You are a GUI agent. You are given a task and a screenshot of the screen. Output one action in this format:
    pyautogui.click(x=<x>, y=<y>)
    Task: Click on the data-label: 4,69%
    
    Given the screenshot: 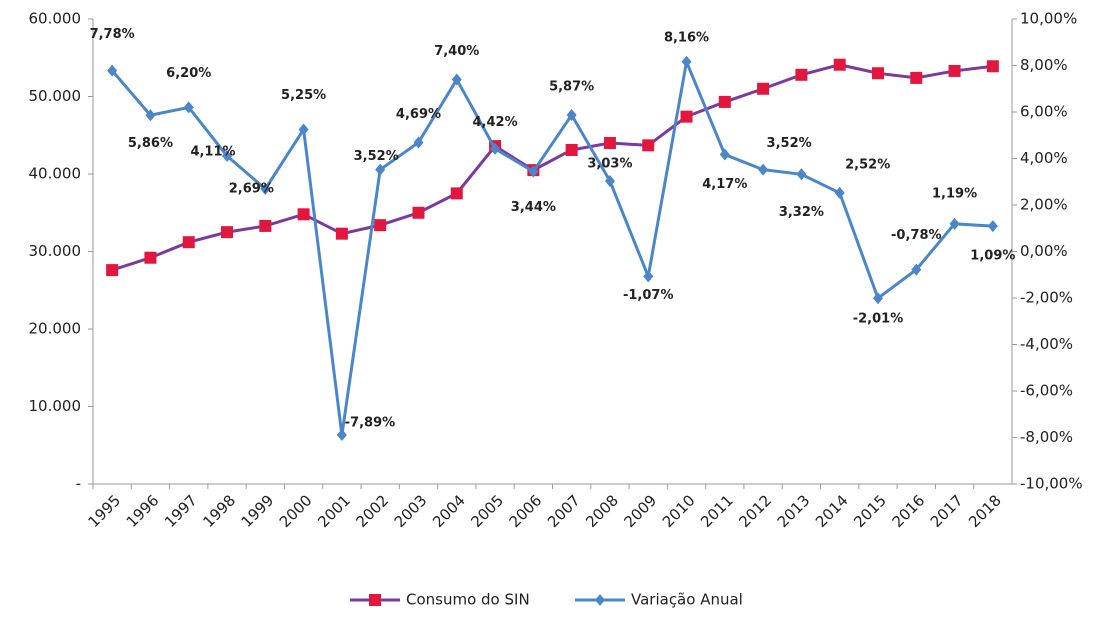 What is the action you would take?
    pyautogui.click(x=418, y=114)
    